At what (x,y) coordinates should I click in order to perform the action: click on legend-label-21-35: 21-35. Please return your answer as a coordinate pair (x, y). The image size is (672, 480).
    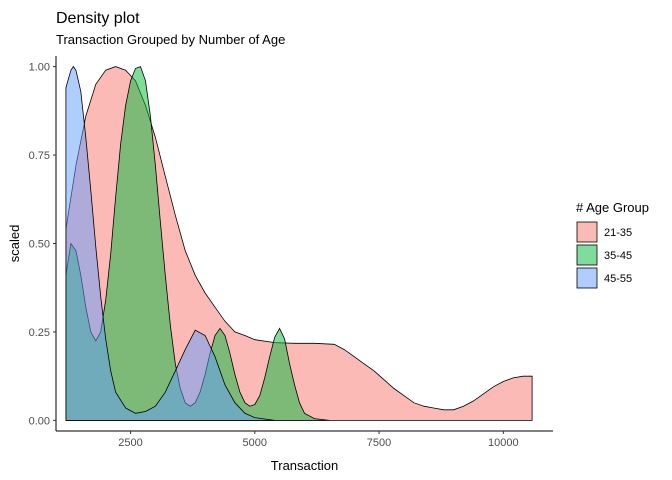
    Looking at the image, I should click on (618, 233).